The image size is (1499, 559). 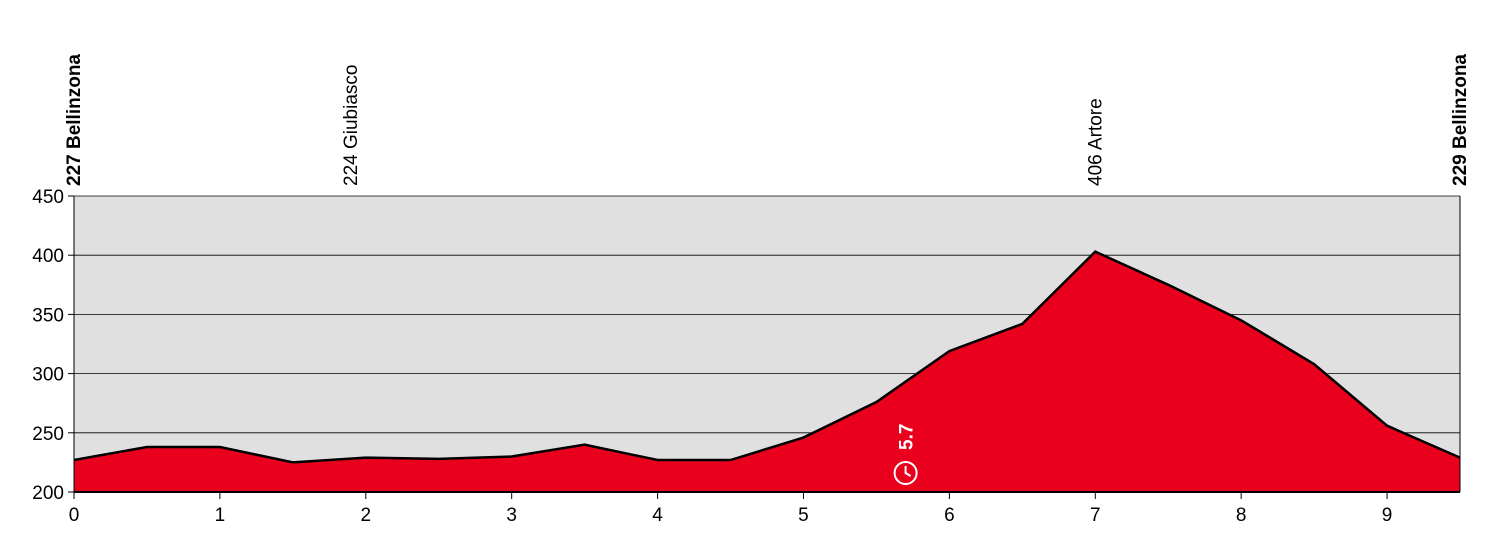 What do you see at coordinates (220, 515) in the screenshot?
I see `x-tick-label: 1` at bounding box center [220, 515].